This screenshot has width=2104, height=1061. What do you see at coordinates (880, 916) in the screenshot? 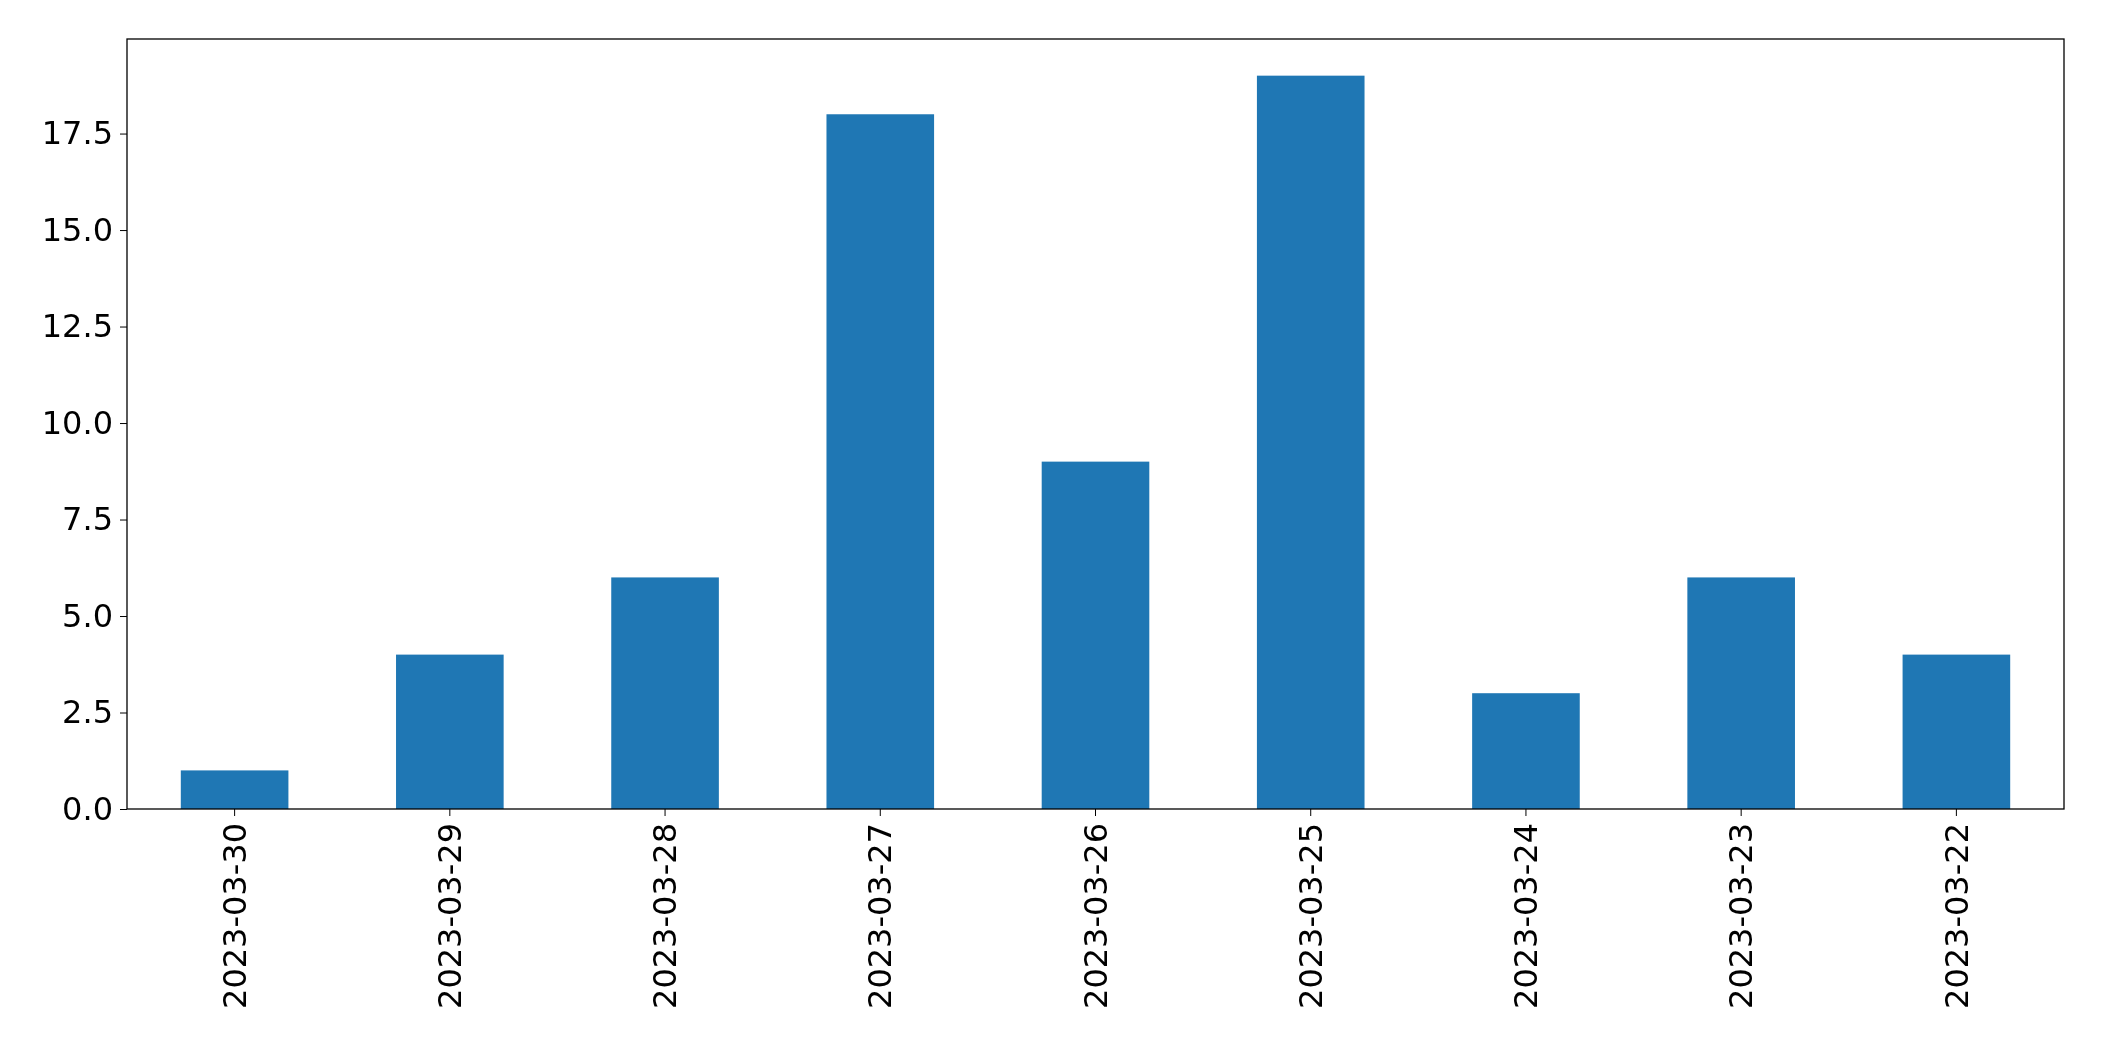
I see `x-tick-label: 2023-03-27` at bounding box center [880, 916].